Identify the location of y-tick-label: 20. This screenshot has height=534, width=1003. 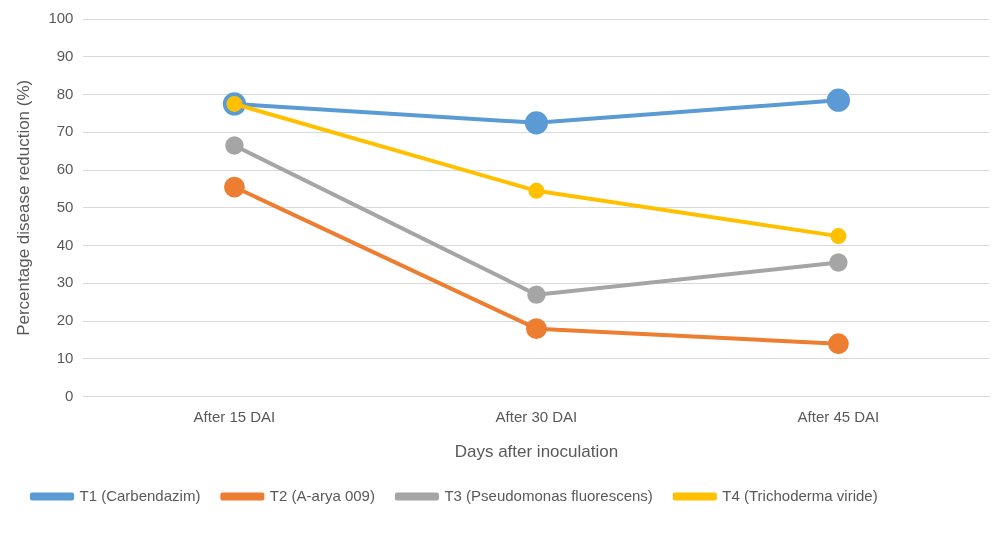
(65, 320).